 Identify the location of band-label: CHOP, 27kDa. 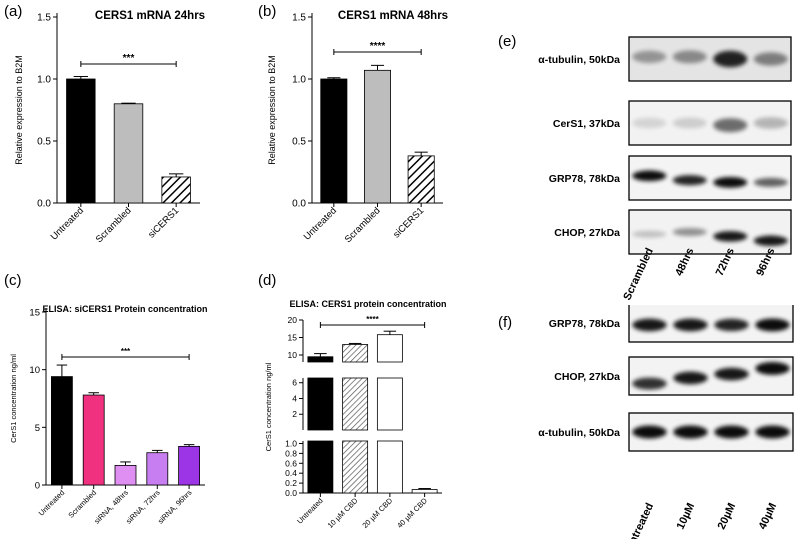
(587, 377).